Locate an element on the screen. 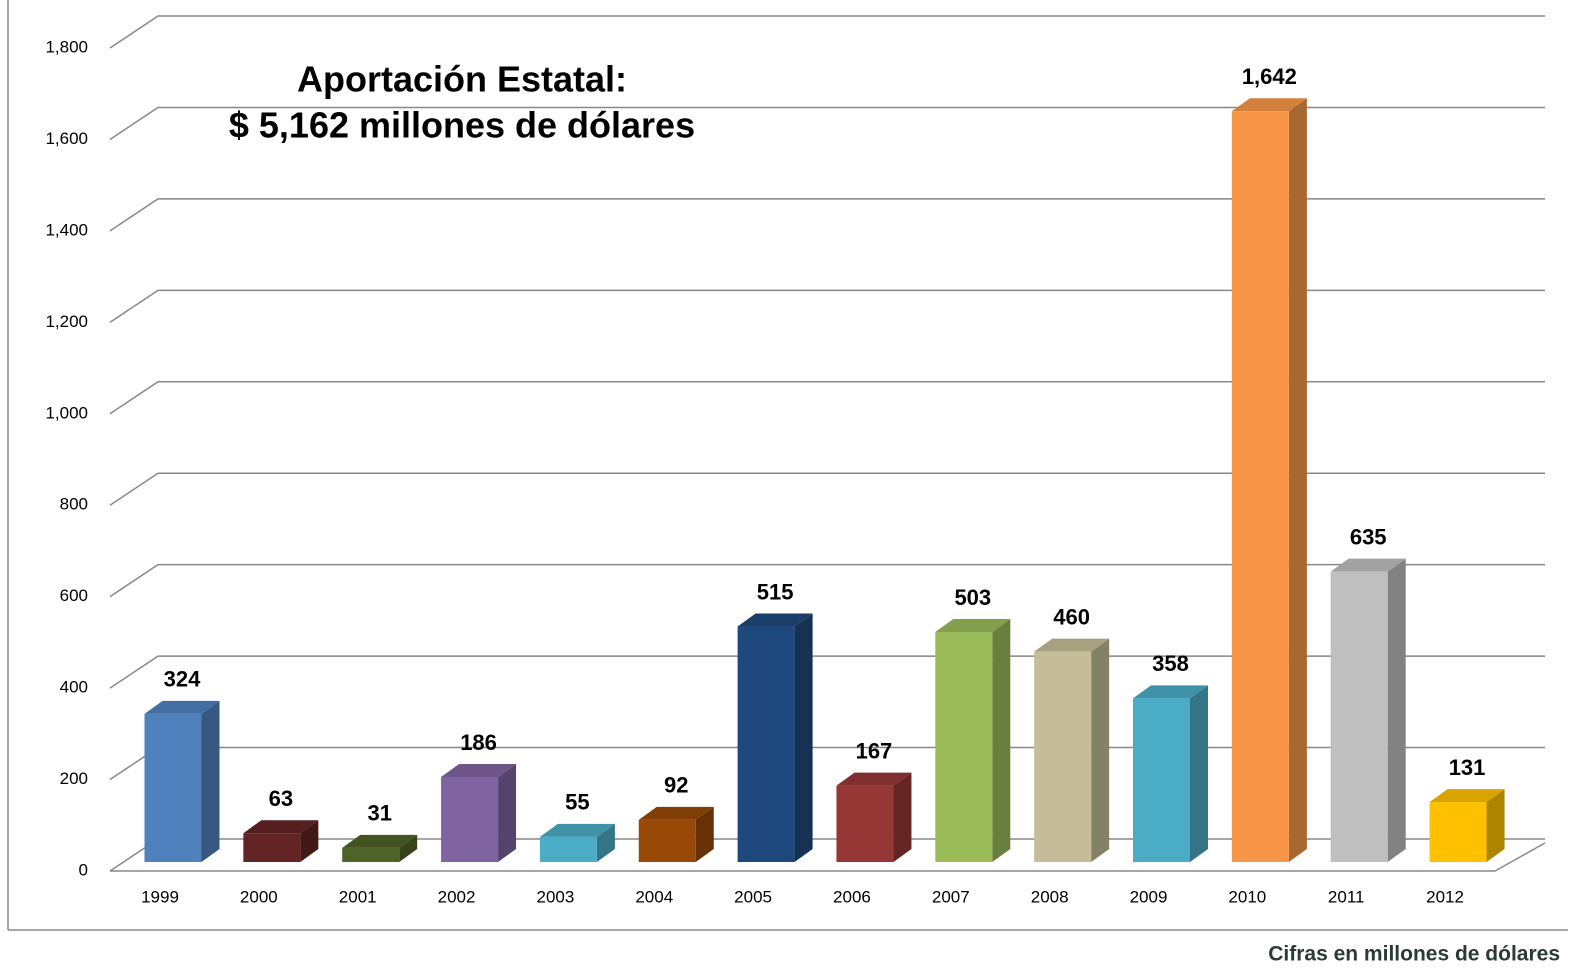 The width and height of the screenshot is (1591, 980). x-tick-label: 2003 is located at coordinates (555, 896).